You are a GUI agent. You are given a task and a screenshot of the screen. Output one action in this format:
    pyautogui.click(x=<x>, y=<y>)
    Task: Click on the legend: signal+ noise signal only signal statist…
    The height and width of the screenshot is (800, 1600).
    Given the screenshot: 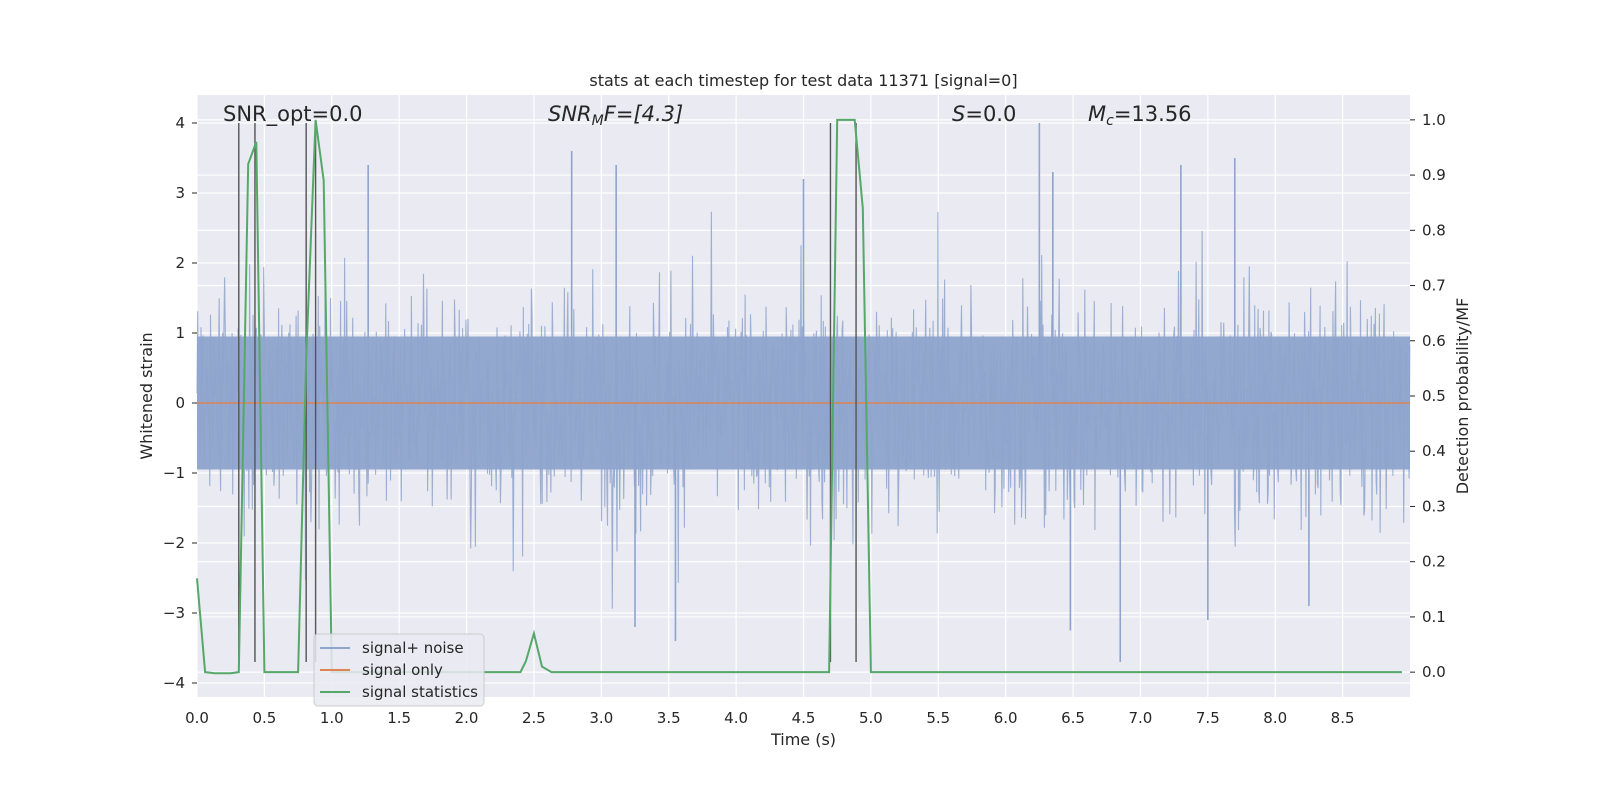 What is the action you would take?
    pyautogui.click(x=399, y=670)
    